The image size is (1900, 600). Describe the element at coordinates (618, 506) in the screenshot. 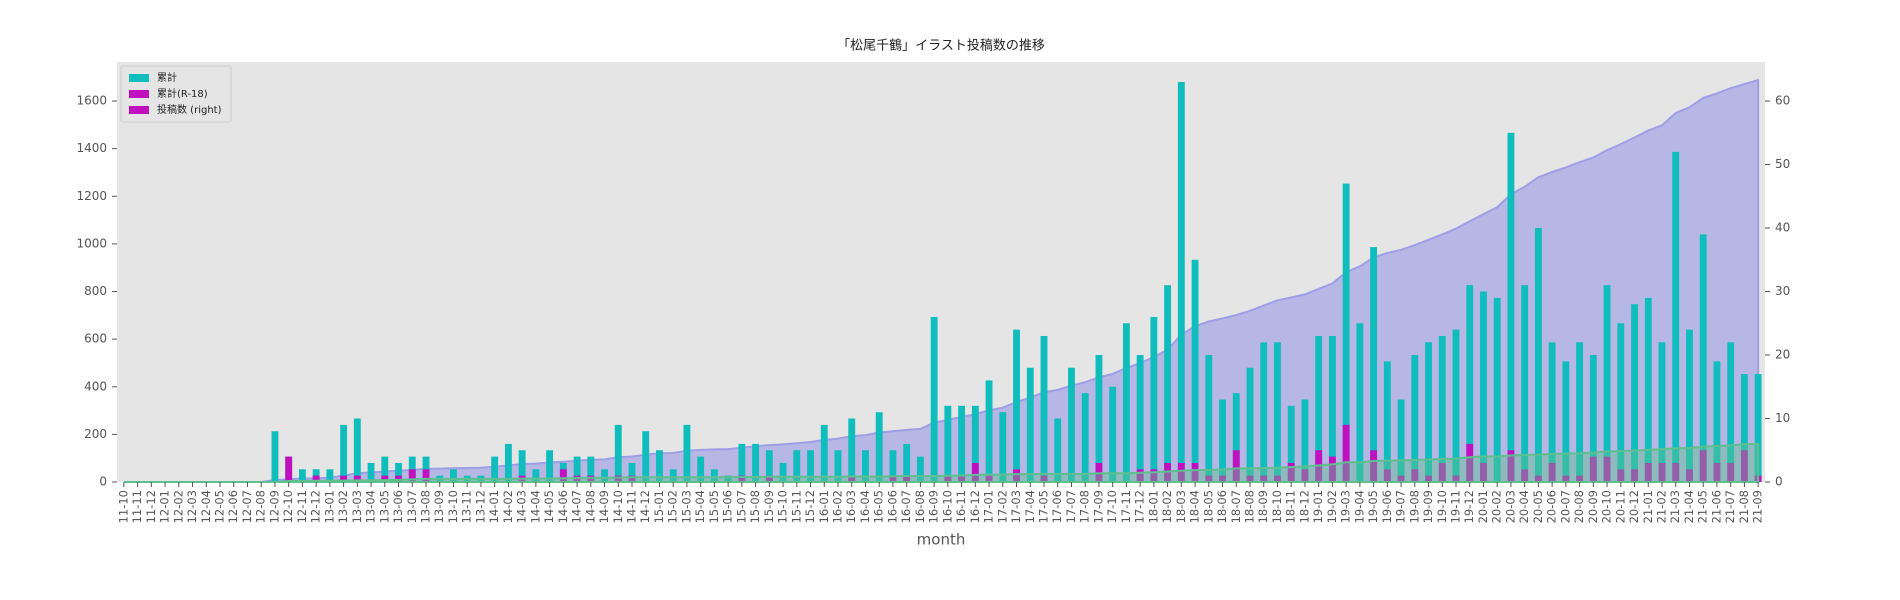

I see `x-tick-label: 14-10` at that location.